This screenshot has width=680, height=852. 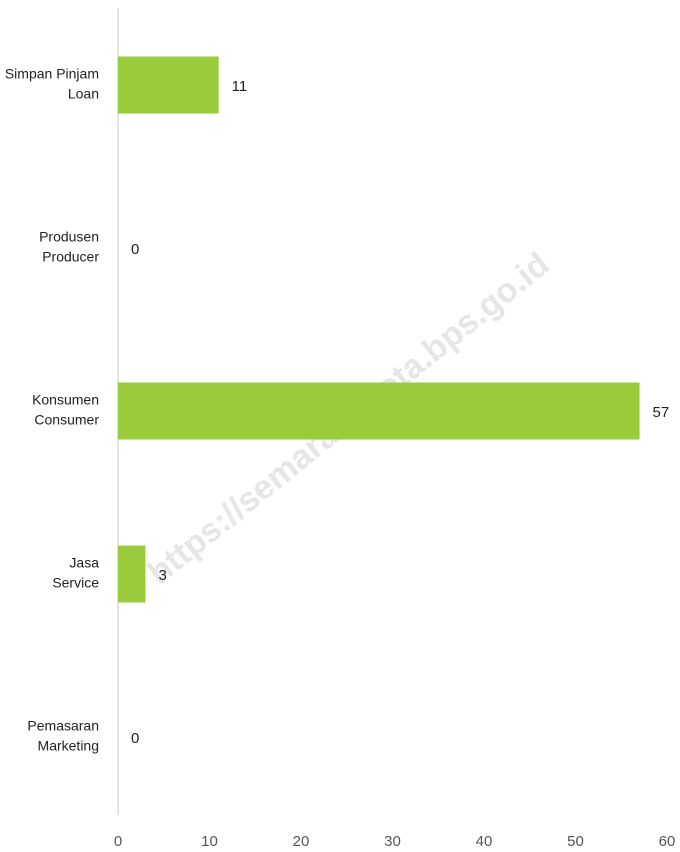 What do you see at coordinates (65, 400) in the screenshot?
I see `y-tick-label: Konsumen` at bounding box center [65, 400].